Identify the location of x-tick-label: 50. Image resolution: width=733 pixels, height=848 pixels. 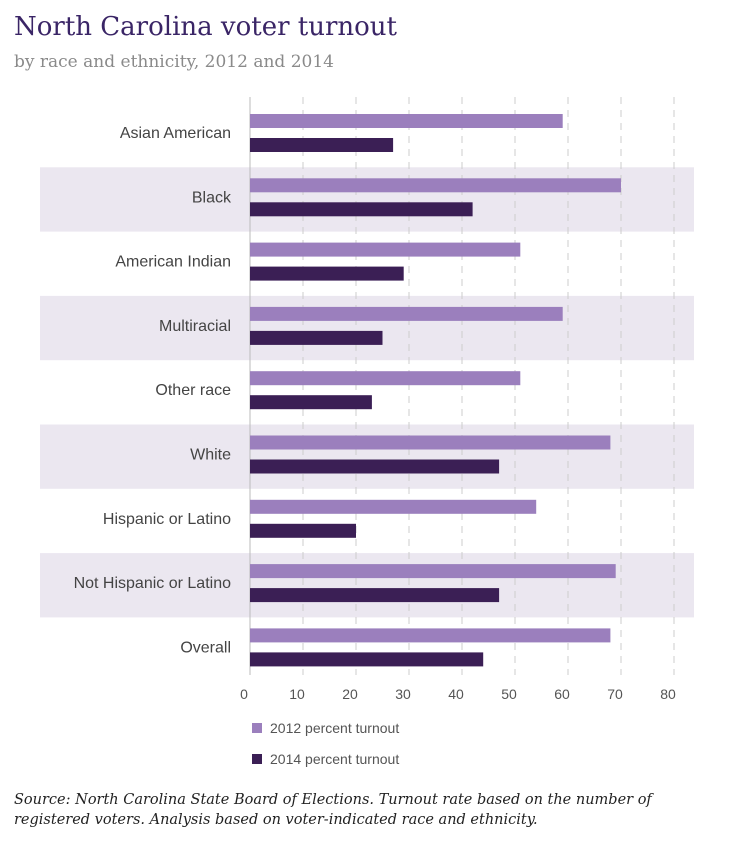
(509, 693).